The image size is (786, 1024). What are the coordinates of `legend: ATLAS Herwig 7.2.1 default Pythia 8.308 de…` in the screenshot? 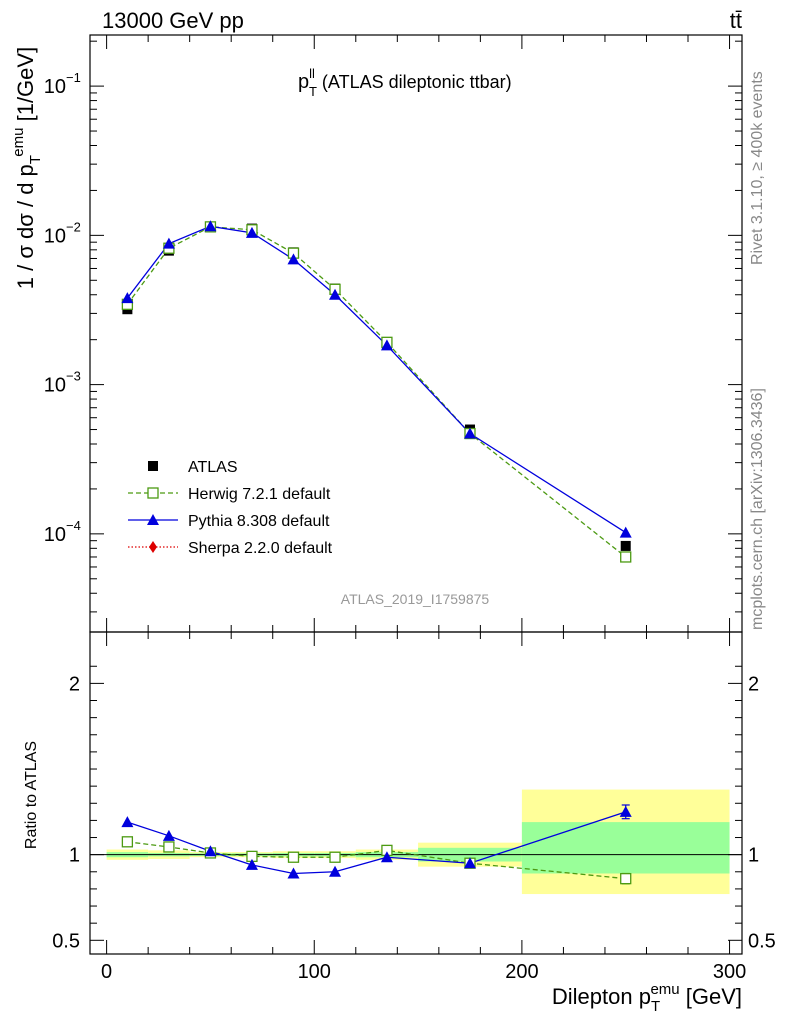 It's located at (230, 508).